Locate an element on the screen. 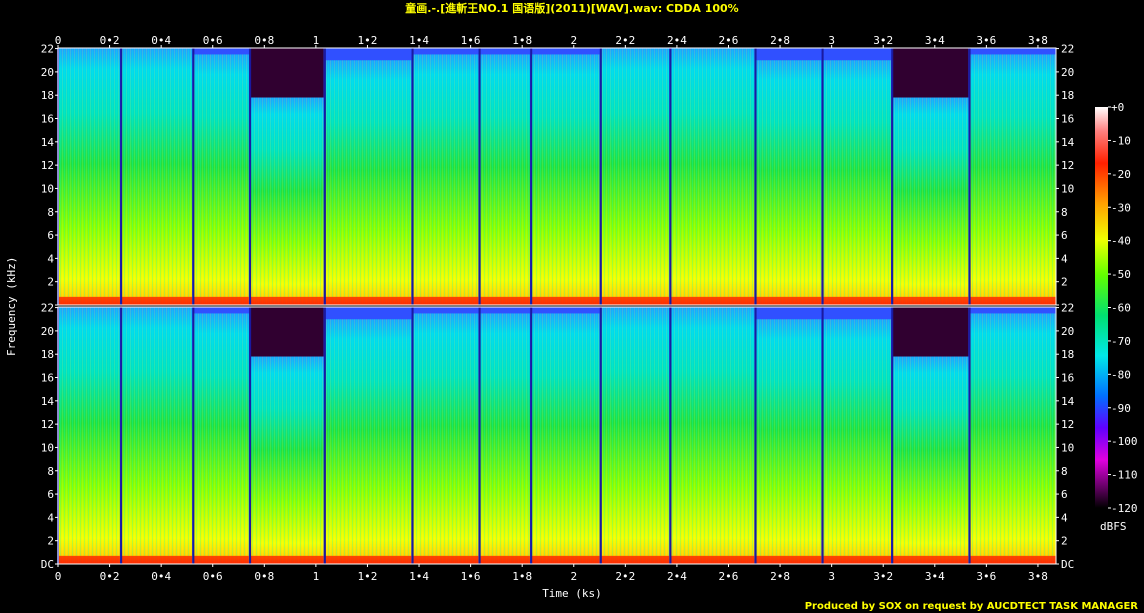 The width and height of the screenshot is (1144, 613). y-tick-label-left: 18 is located at coordinates (47, 95).